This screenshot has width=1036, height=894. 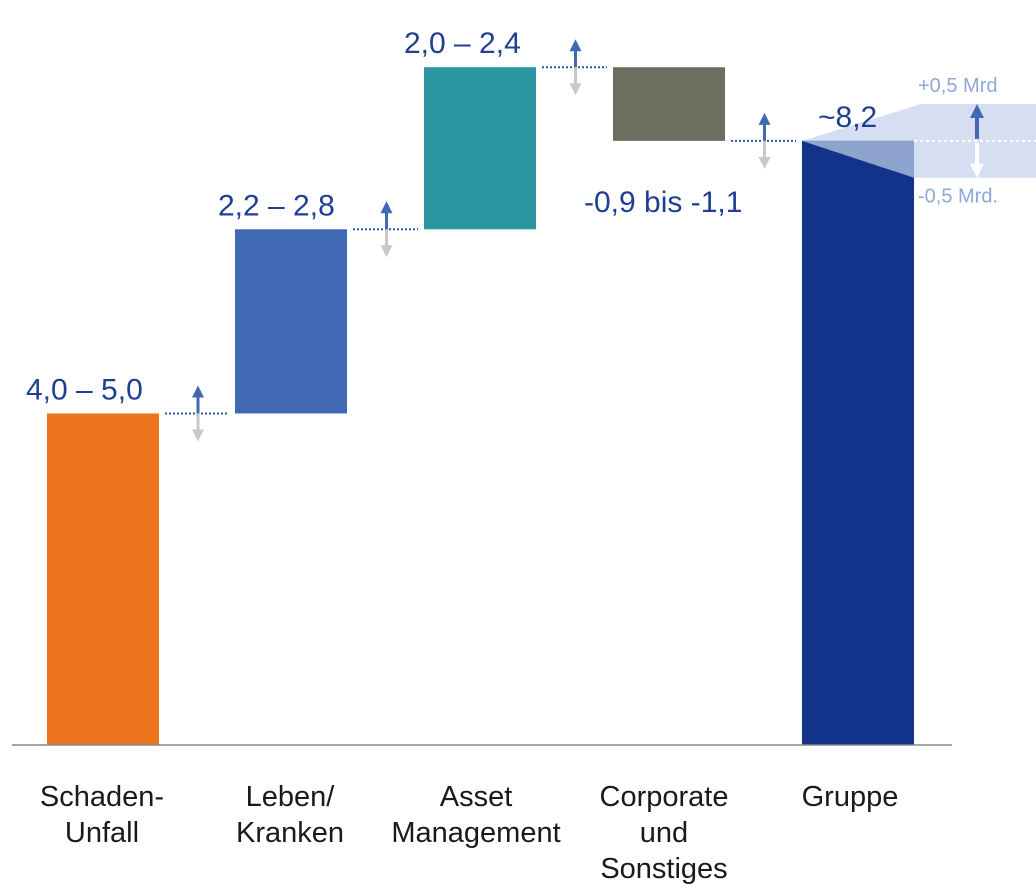 What do you see at coordinates (958, 197) in the screenshot?
I see `band-lower-label: -0,5 Mrd.` at bounding box center [958, 197].